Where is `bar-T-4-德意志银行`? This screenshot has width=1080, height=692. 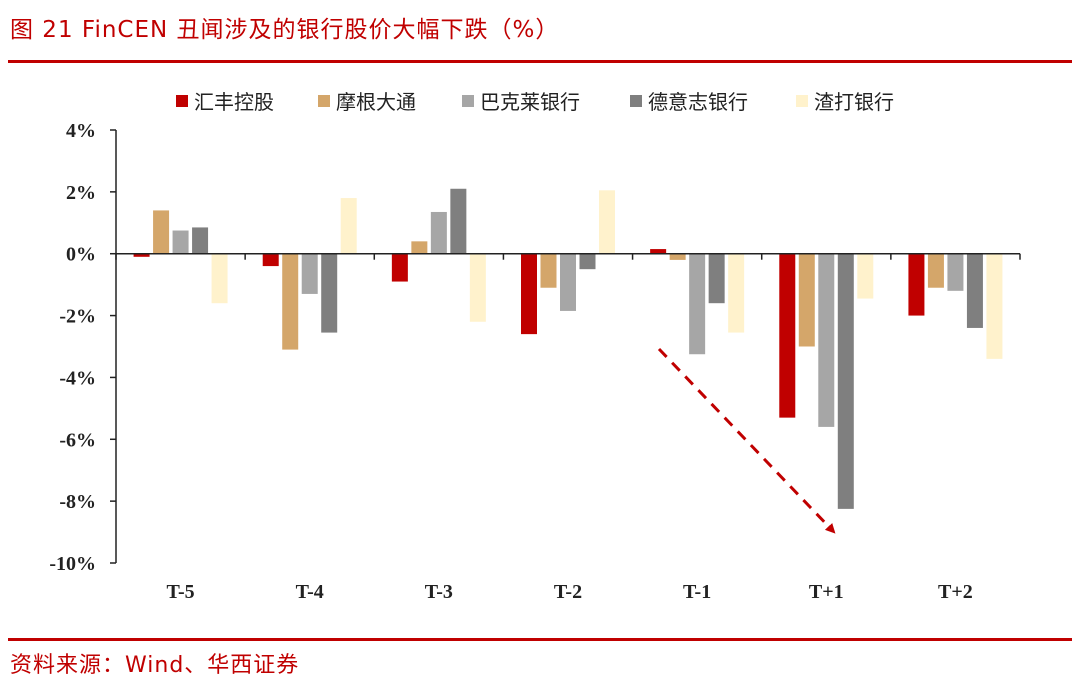 bar-T-4-德意志银行 is located at coordinates (329, 293).